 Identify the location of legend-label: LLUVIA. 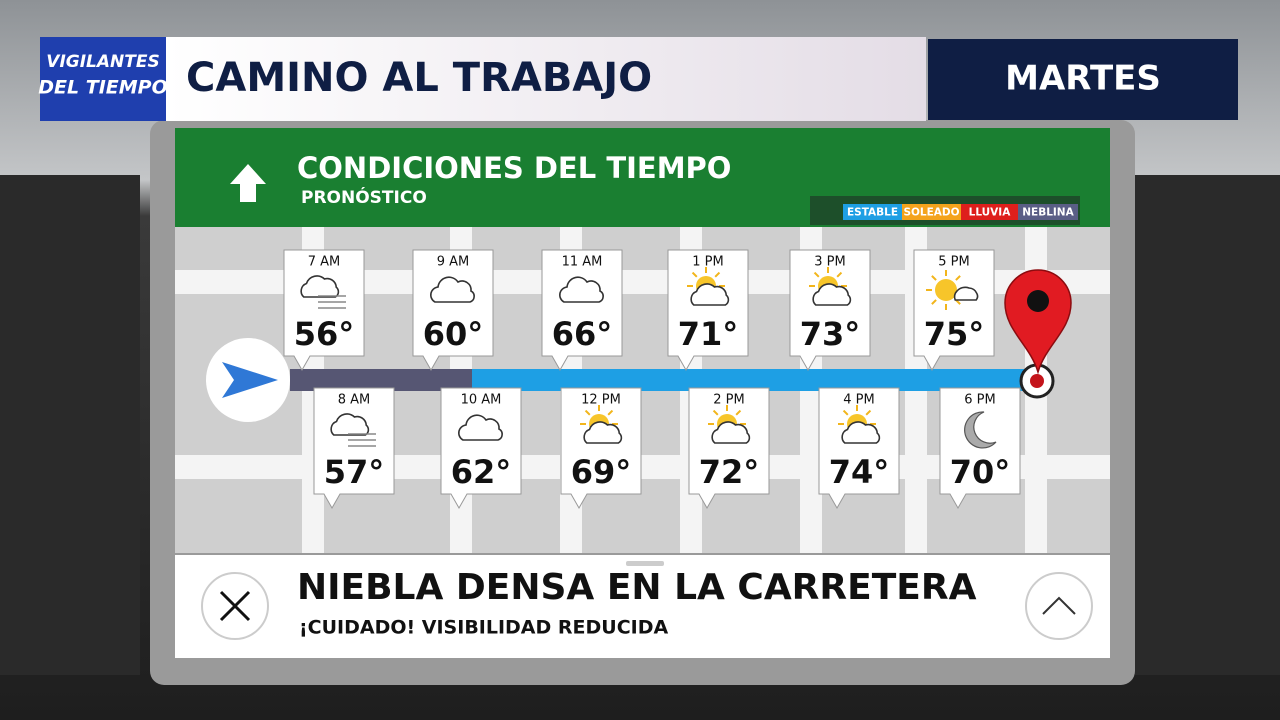
(990, 213).